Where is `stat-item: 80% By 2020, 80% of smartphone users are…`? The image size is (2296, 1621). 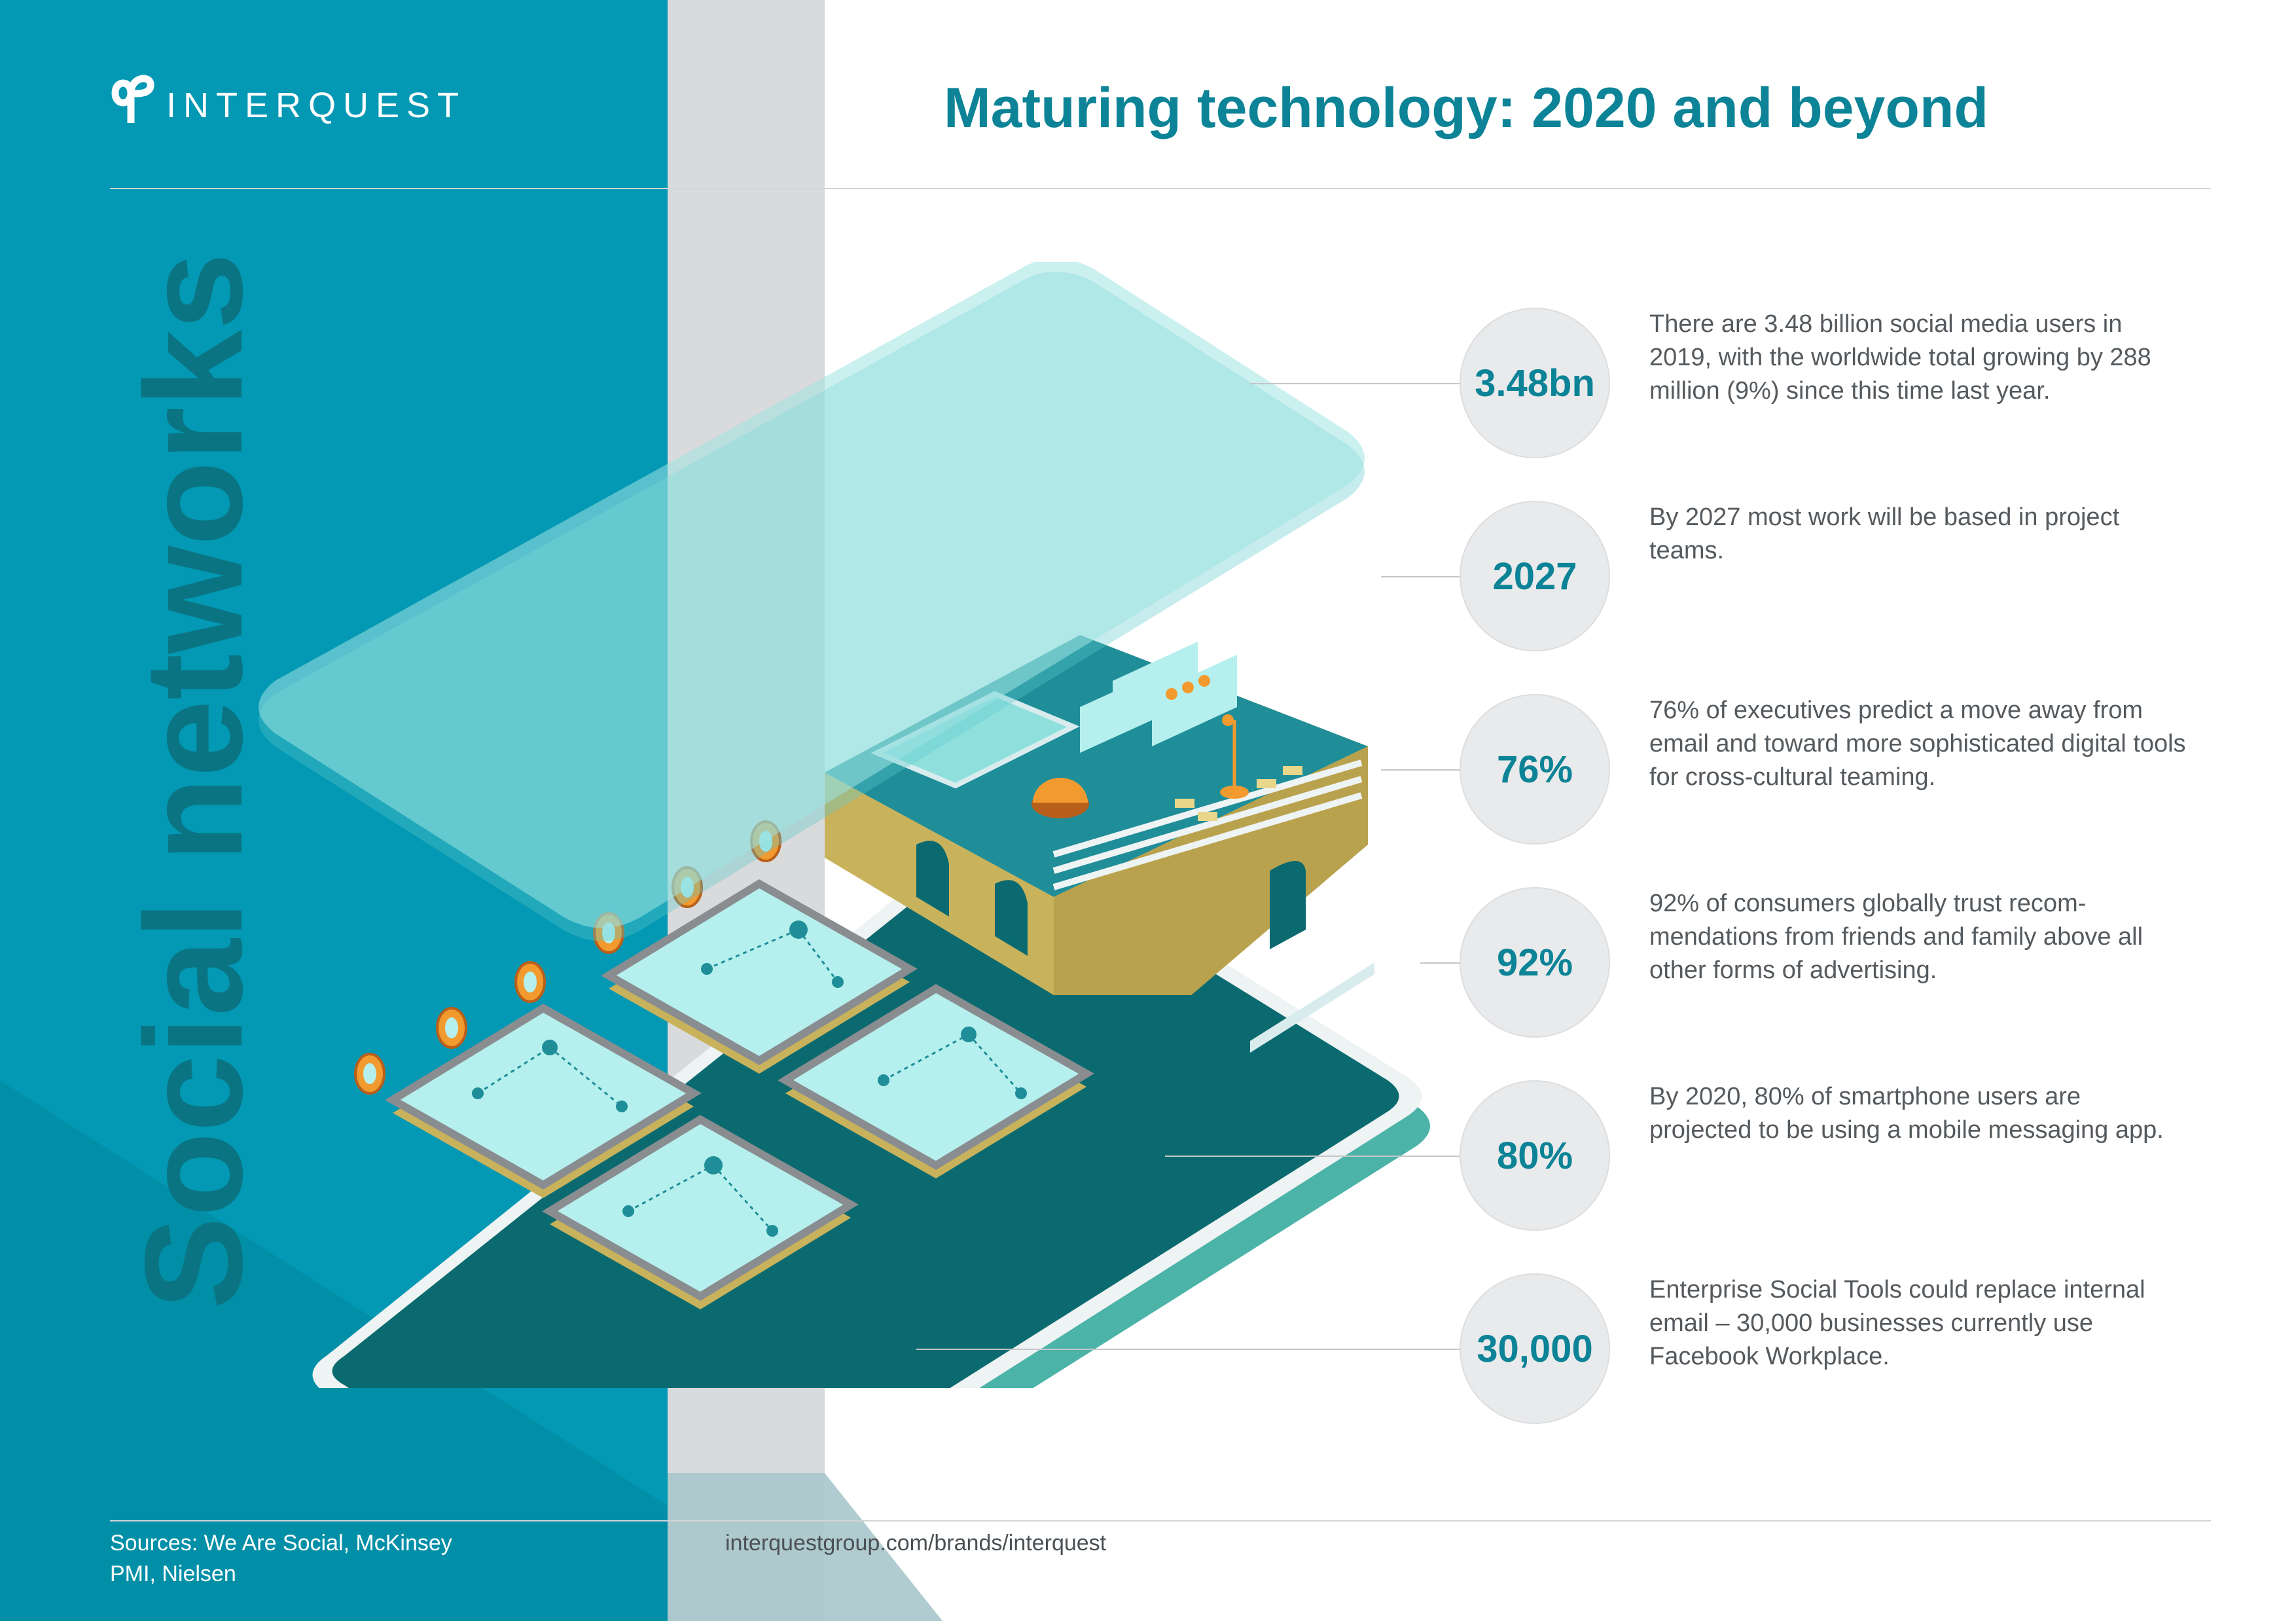 stat-item: 80% By 2020, 80% of smartphone users are… is located at coordinates (1705, 1155).